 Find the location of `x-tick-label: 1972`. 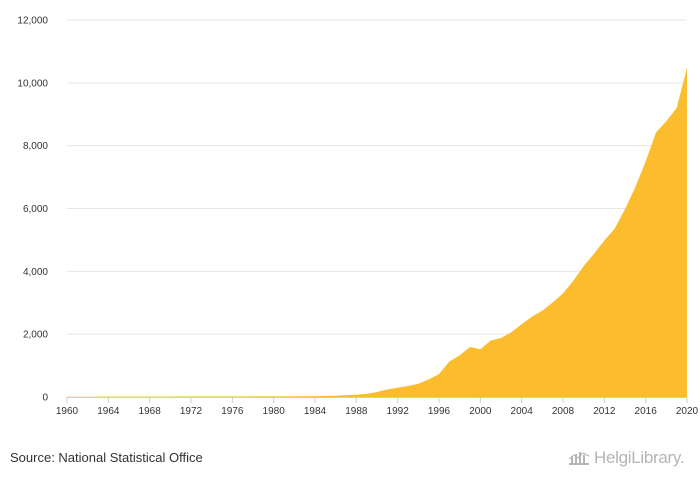

x-tick-label: 1972 is located at coordinates (191, 411).